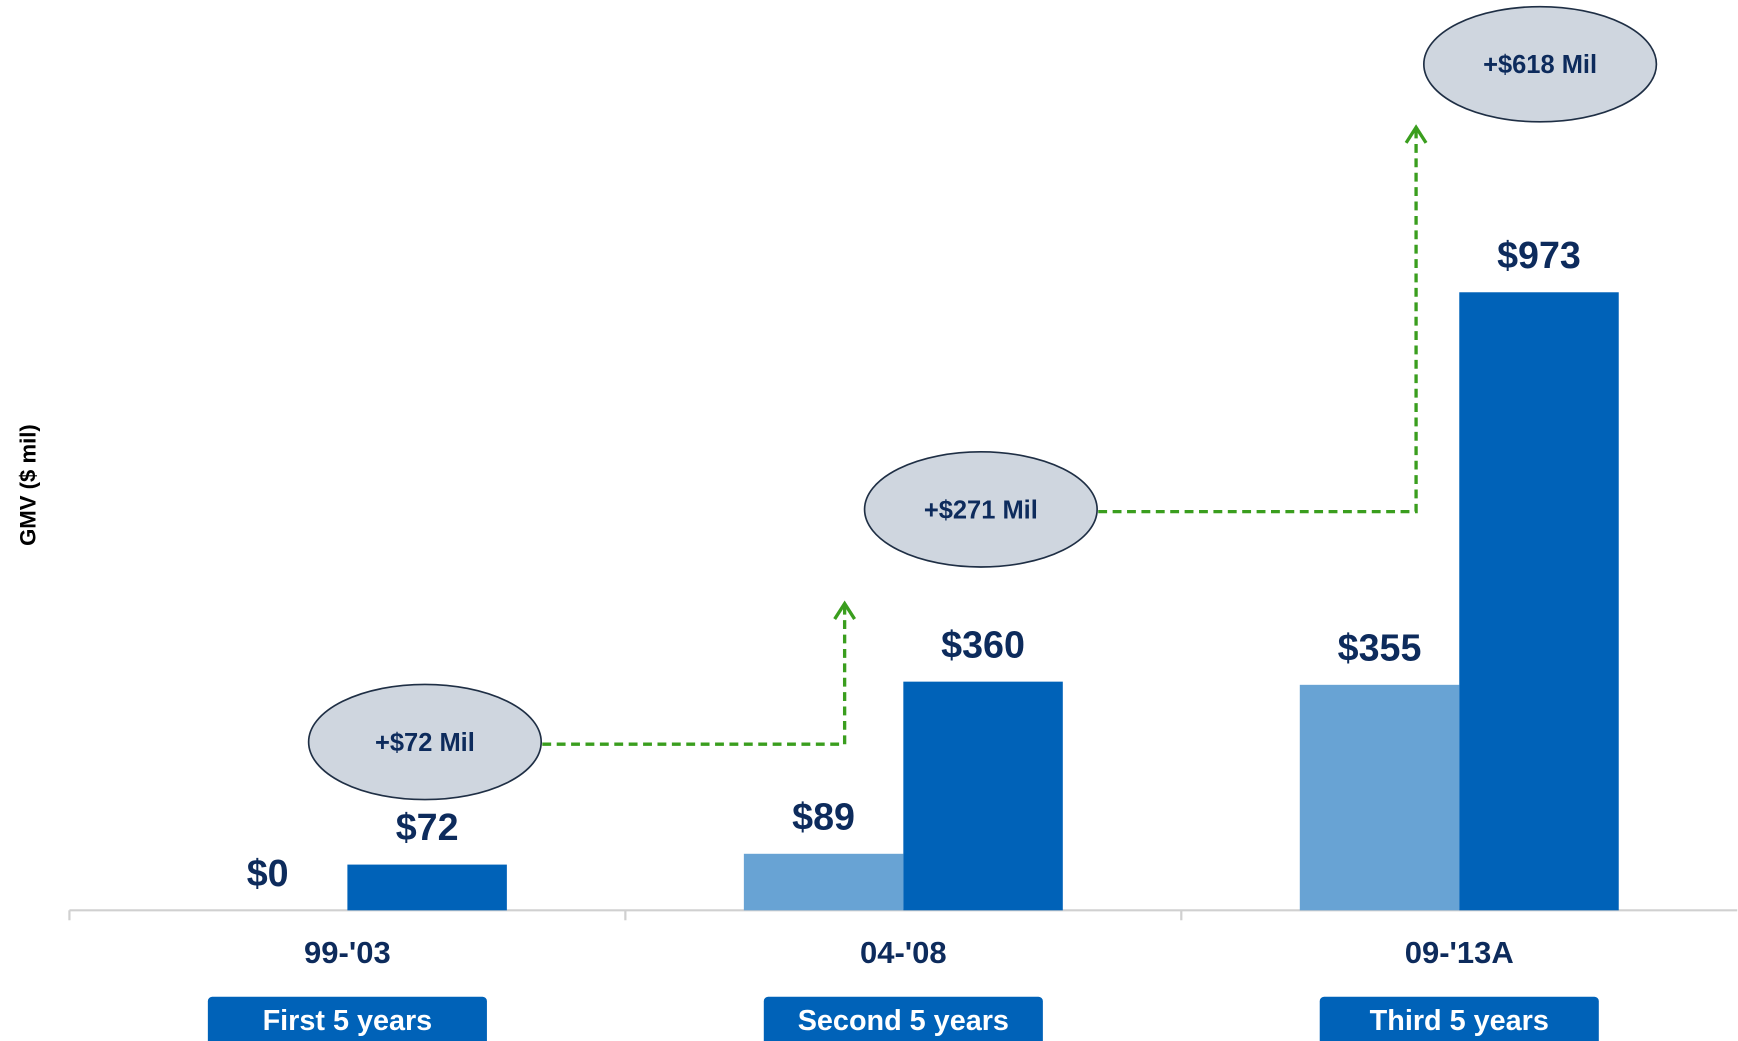 The image size is (1738, 1041). I want to click on annotation: +$618 Mil, so click(1540, 65).